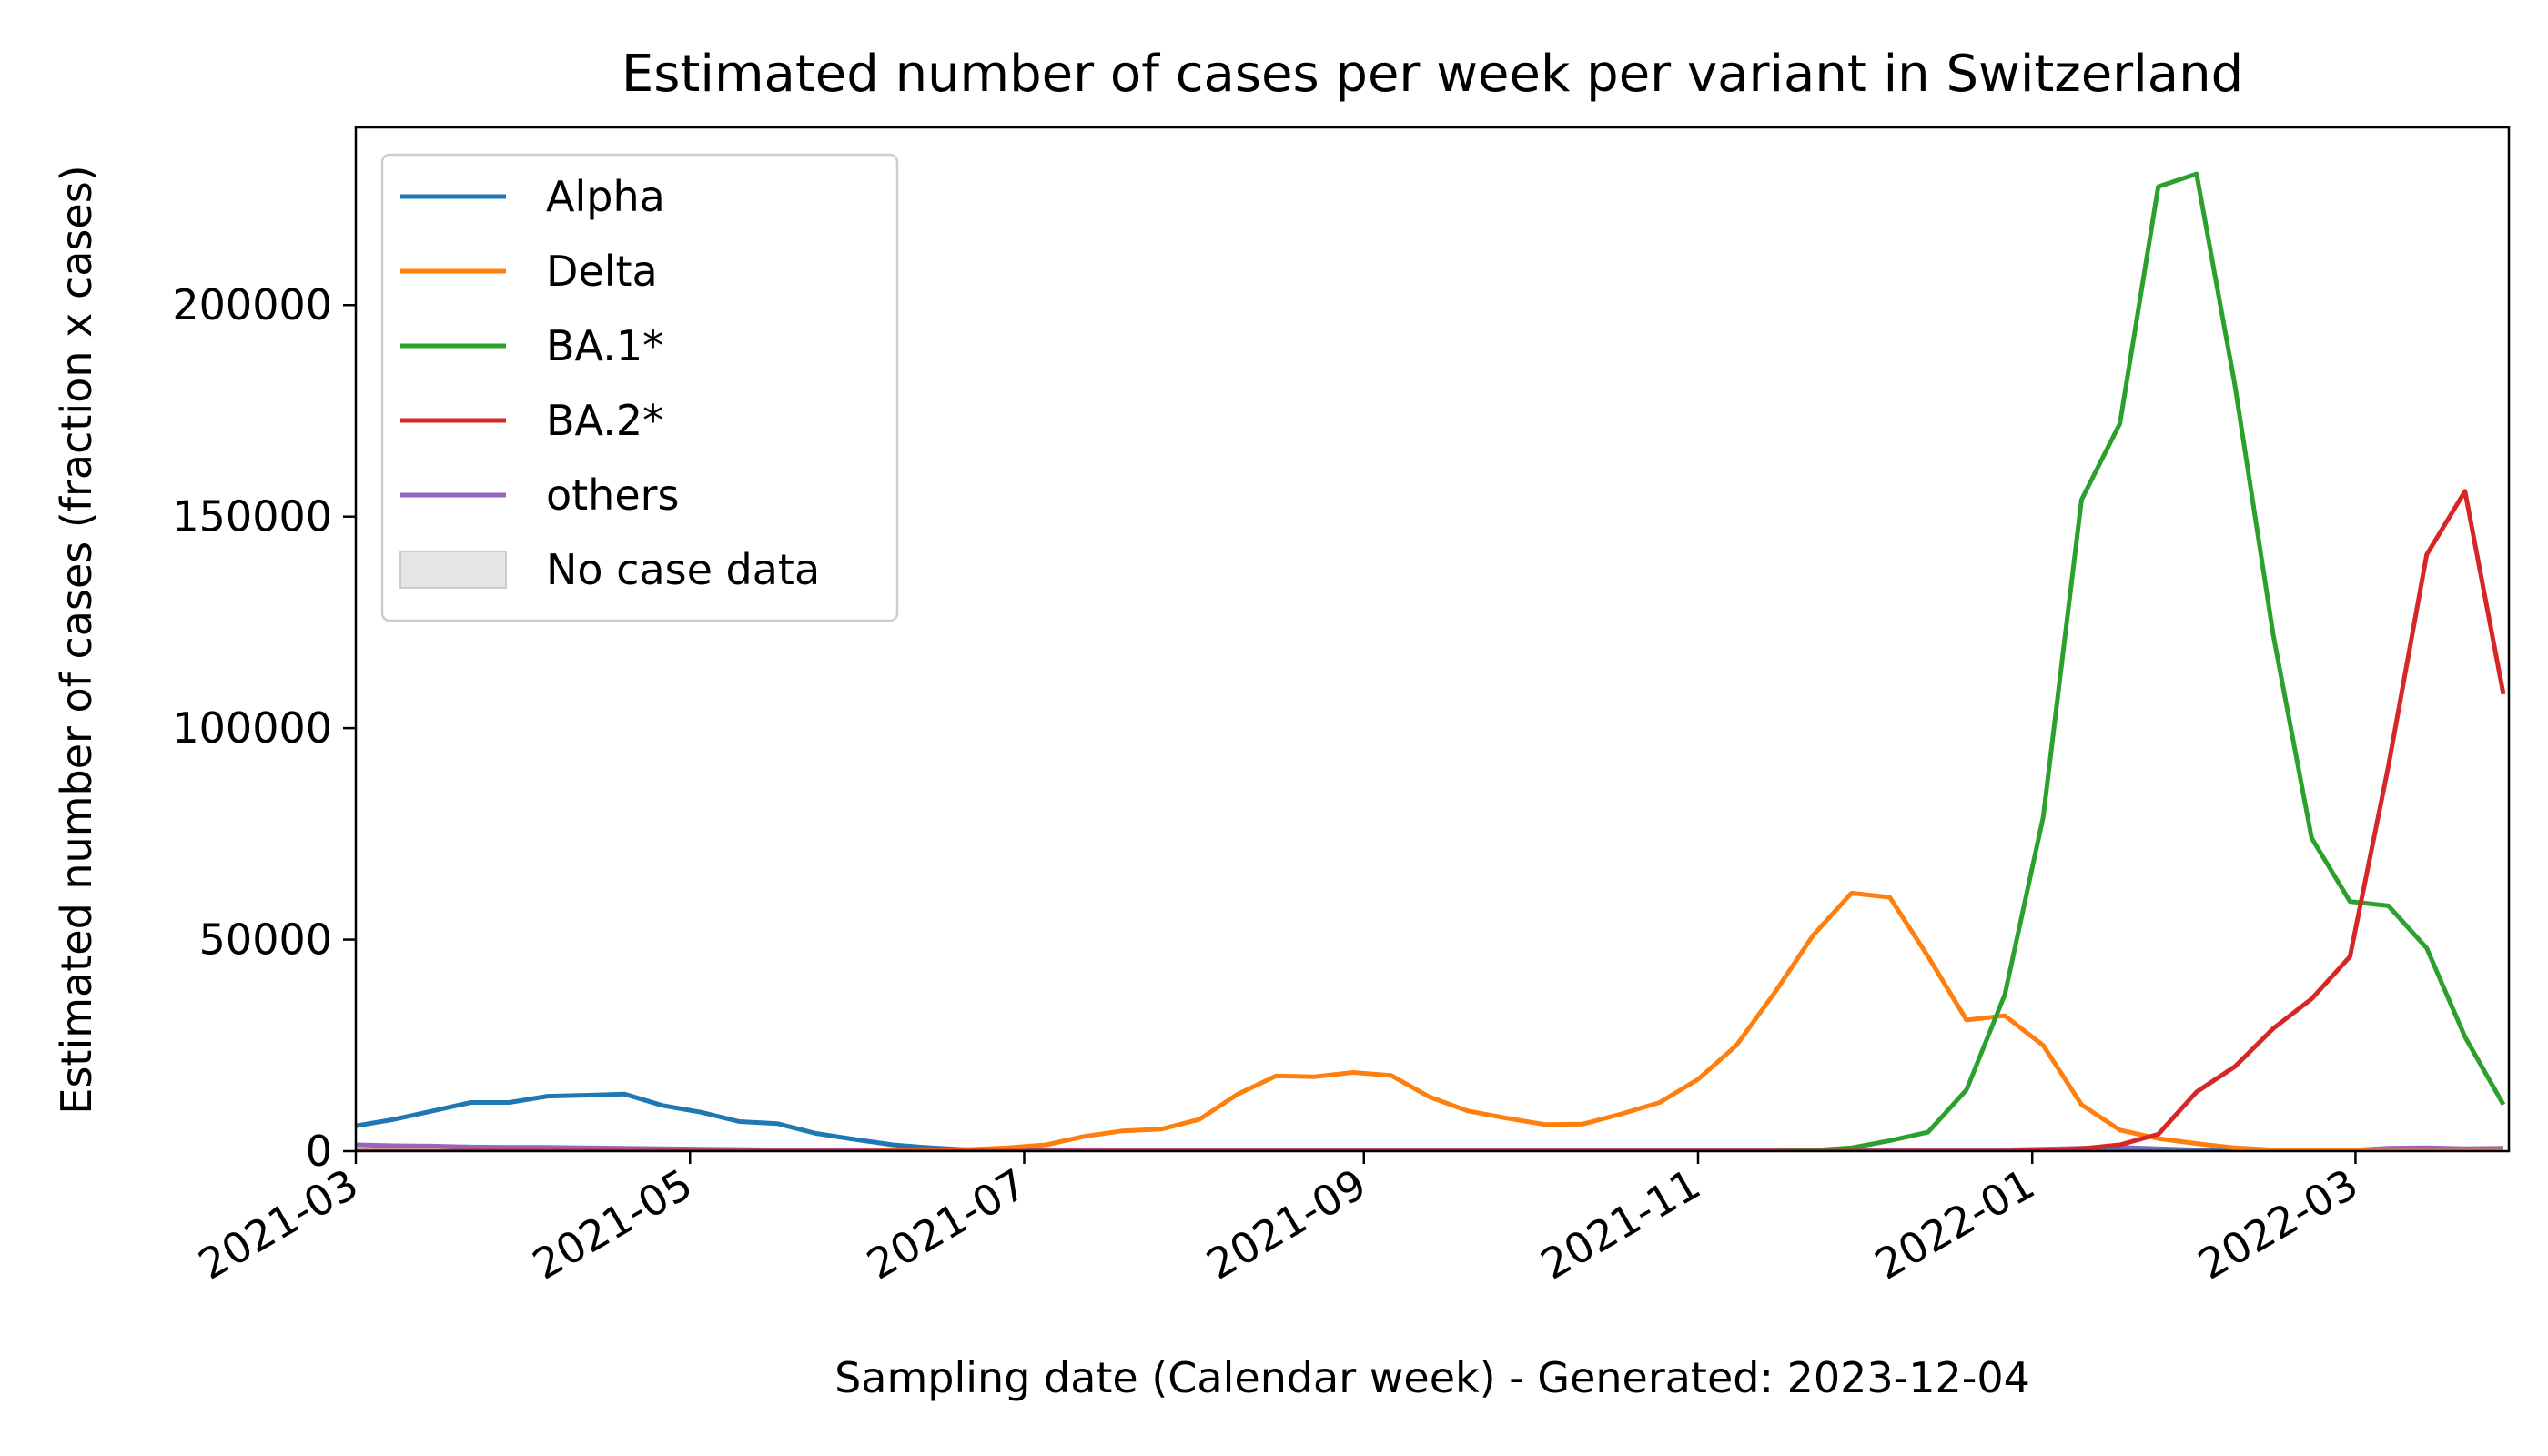 This screenshot has width=2548, height=1456. I want to click on legend-label-no-case-data: No case data, so click(683, 570).